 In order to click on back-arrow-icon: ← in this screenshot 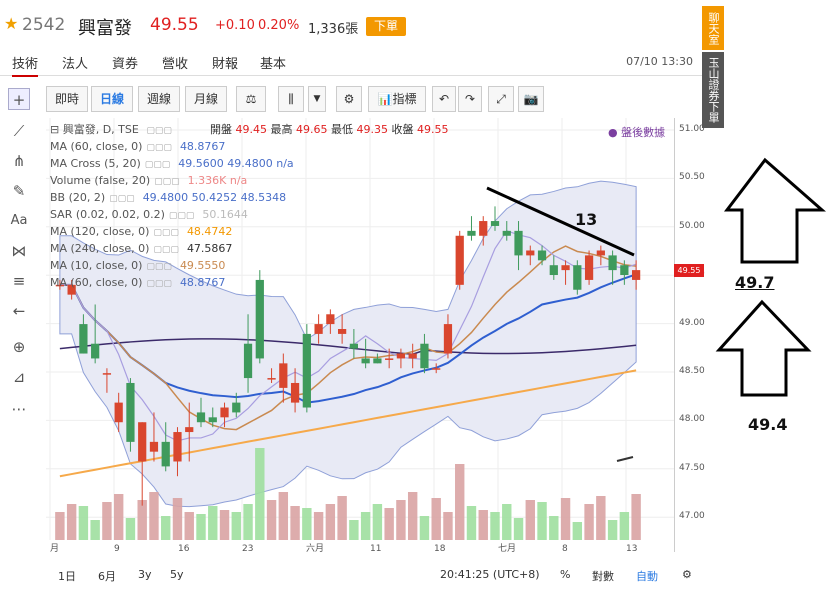, I will do `click(19, 311)`.